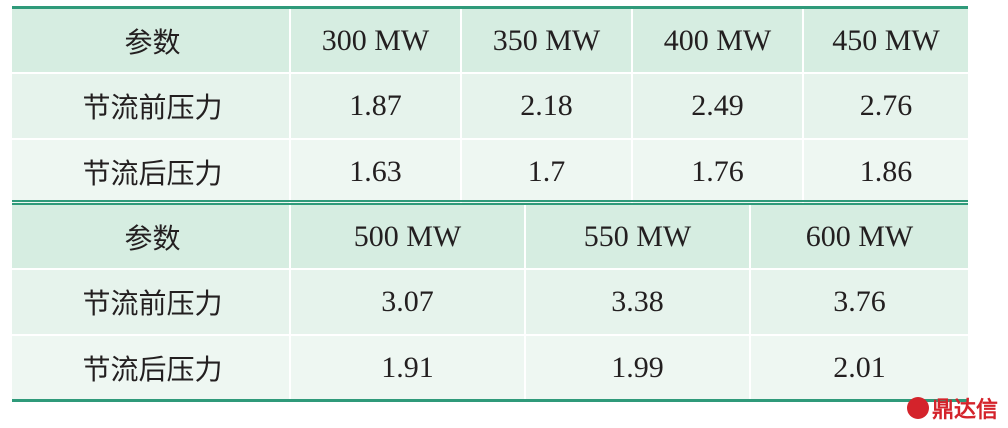 The image size is (1008, 428). What do you see at coordinates (375, 171) in the screenshot?
I see `table-cell: 1.63` at bounding box center [375, 171].